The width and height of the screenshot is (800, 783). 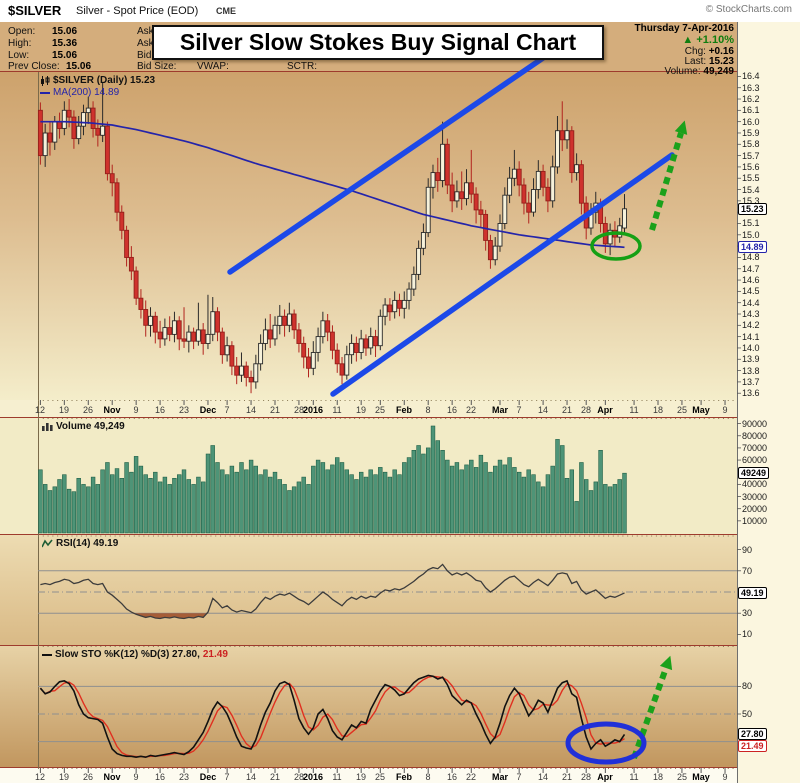 I want to click on x-axis-tick: 21, so click(x=275, y=777).